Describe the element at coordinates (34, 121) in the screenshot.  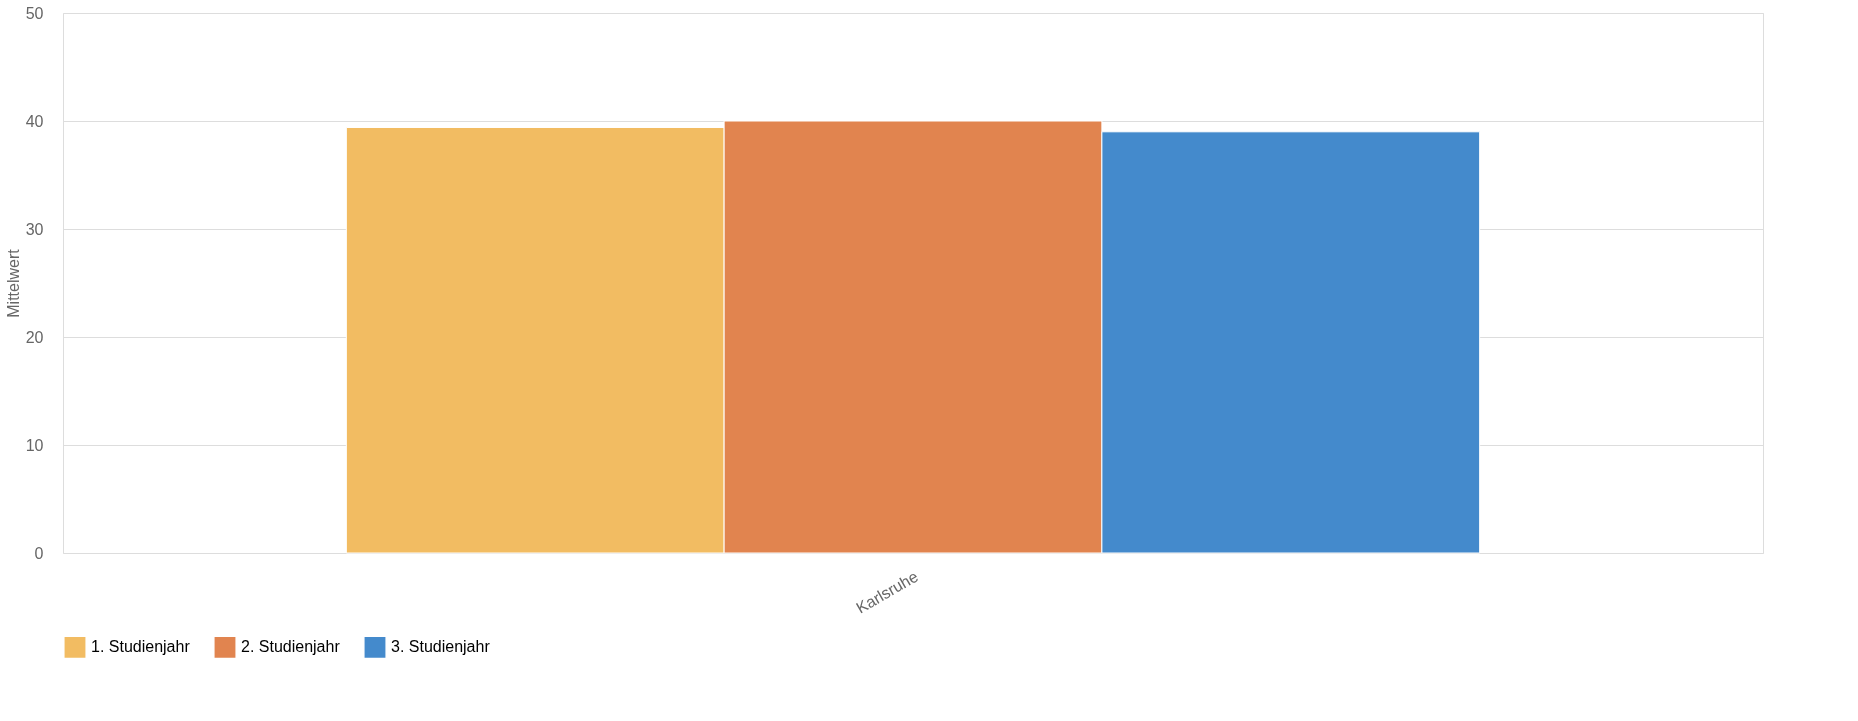
I see `y-tick-label: 40` at that location.